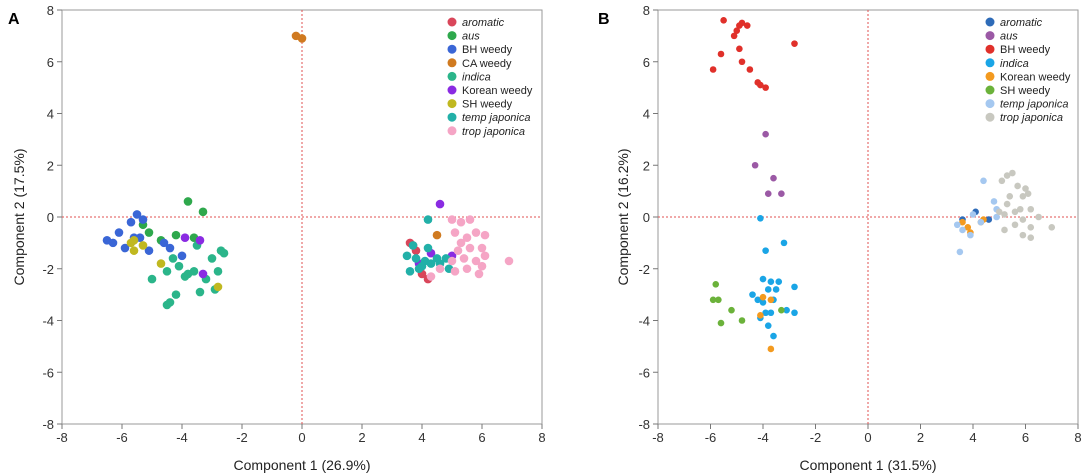  Describe the element at coordinates (1034, 105) in the screenshot. I see `panel-b-legend-label-temp-japonica: temp japonica` at that location.